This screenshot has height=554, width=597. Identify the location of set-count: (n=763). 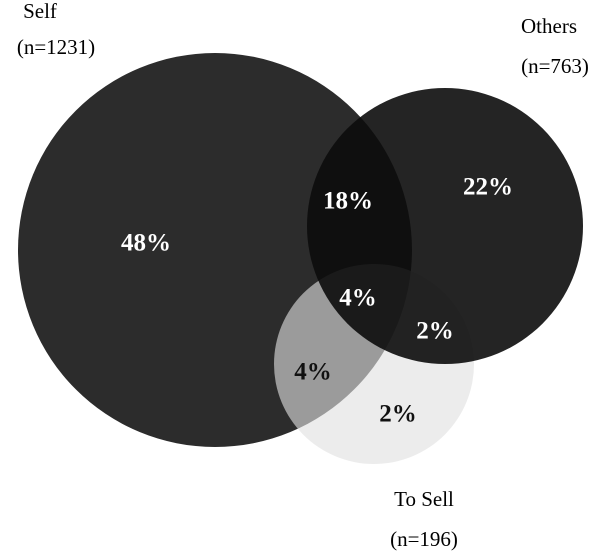
(555, 66).